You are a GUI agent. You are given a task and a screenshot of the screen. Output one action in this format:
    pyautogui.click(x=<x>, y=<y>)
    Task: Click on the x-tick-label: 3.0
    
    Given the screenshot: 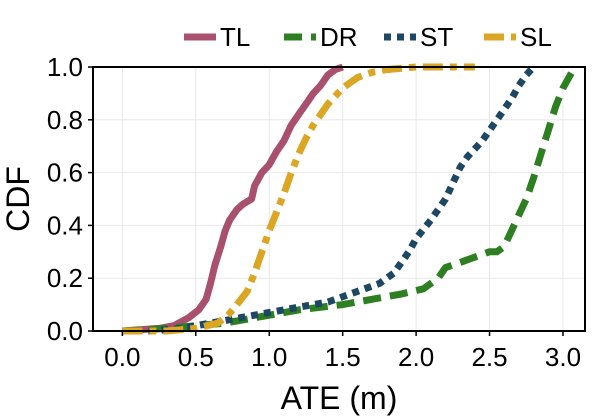 What is the action you would take?
    pyautogui.click(x=563, y=357)
    